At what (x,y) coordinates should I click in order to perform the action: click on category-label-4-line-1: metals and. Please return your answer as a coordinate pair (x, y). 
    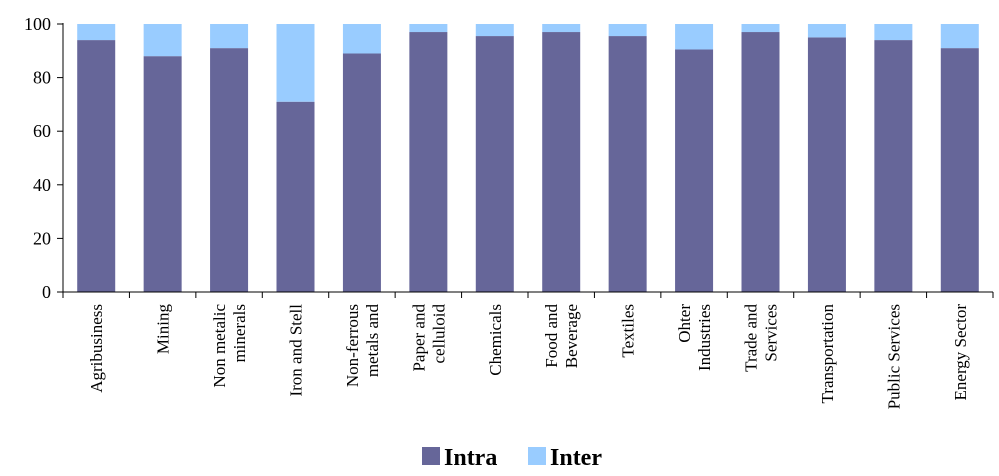
    Looking at the image, I should click on (372, 341).